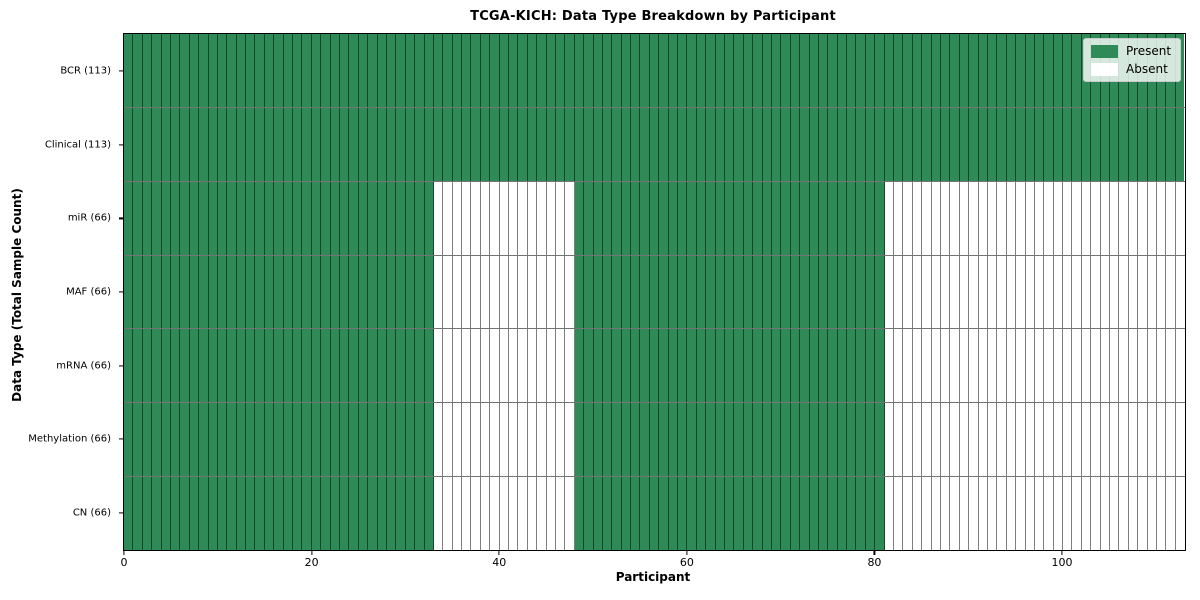  I want to click on y-tick-label: Clinical (113), so click(77, 145).